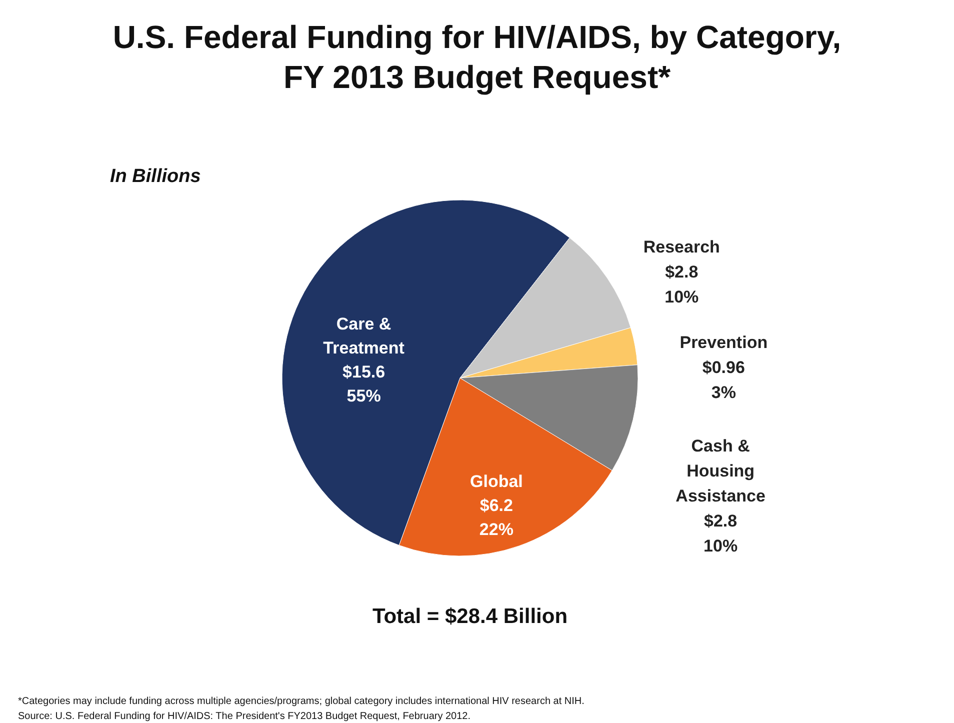 The image size is (954, 723). Describe the element at coordinates (155, 176) in the screenshot. I see `chart-subtitle: In Billions` at that location.